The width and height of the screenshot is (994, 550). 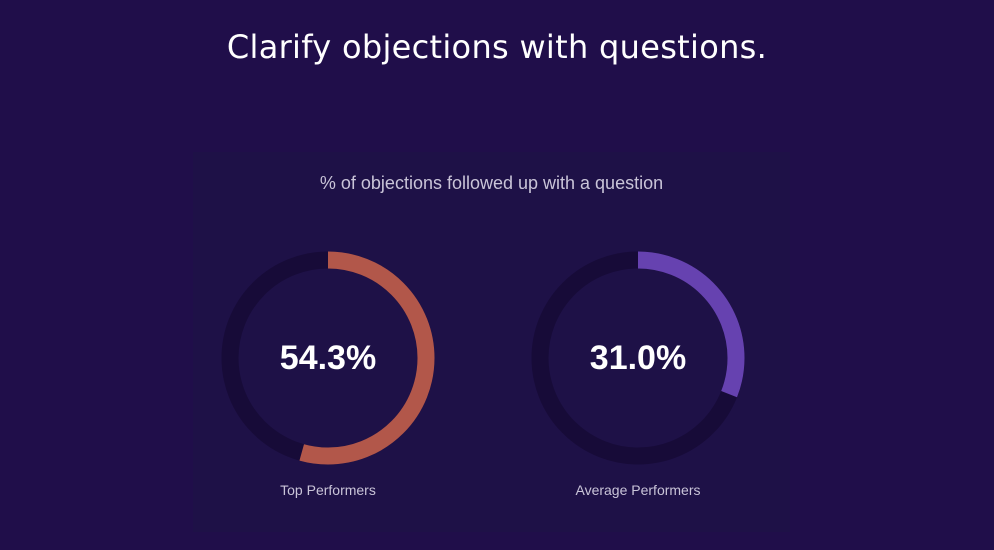 I want to click on donut-ring-average-performers, so click(x=638, y=358).